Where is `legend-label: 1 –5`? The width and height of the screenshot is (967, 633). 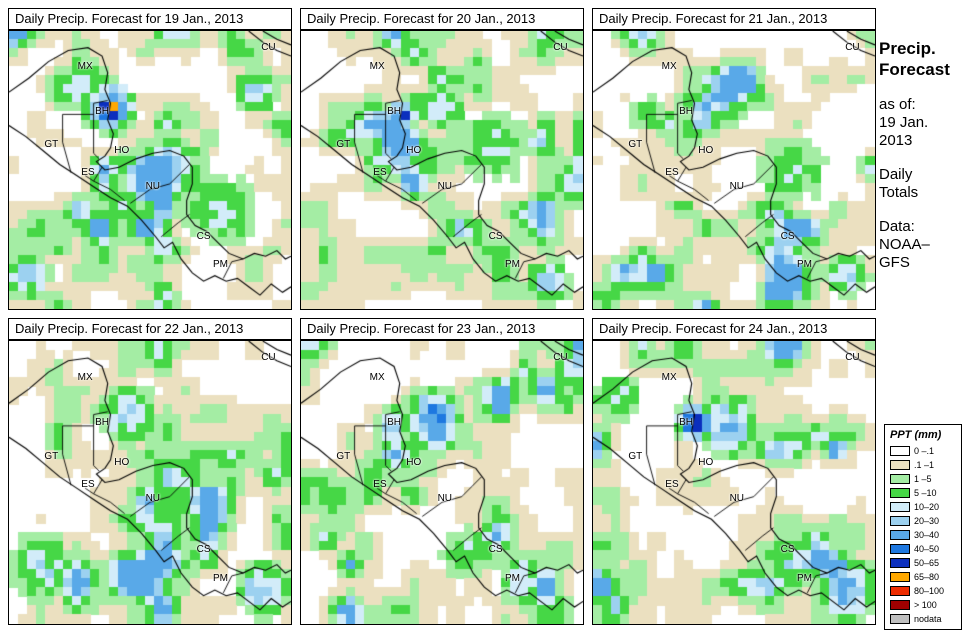 legend-label: 1 –5 is located at coordinates (923, 479).